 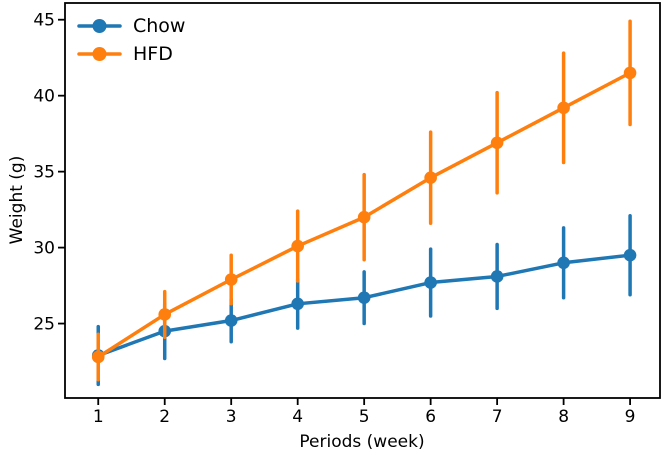 What do you see at coordinates (430, 417) in the screenshot?
I see `x-tick-label: 6` at bounding box center [430, 417].